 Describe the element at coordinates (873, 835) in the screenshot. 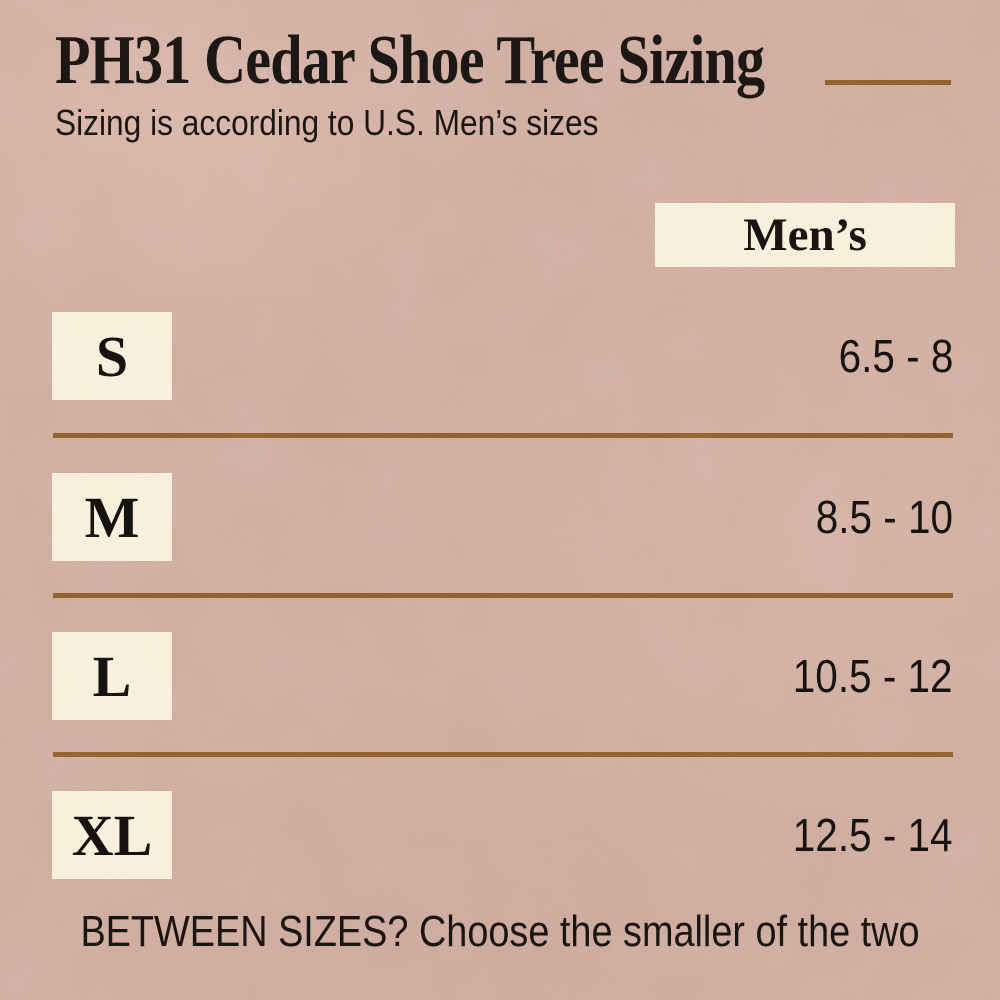

I see `size-range-value-xl: 12.5 - 14` at that location.